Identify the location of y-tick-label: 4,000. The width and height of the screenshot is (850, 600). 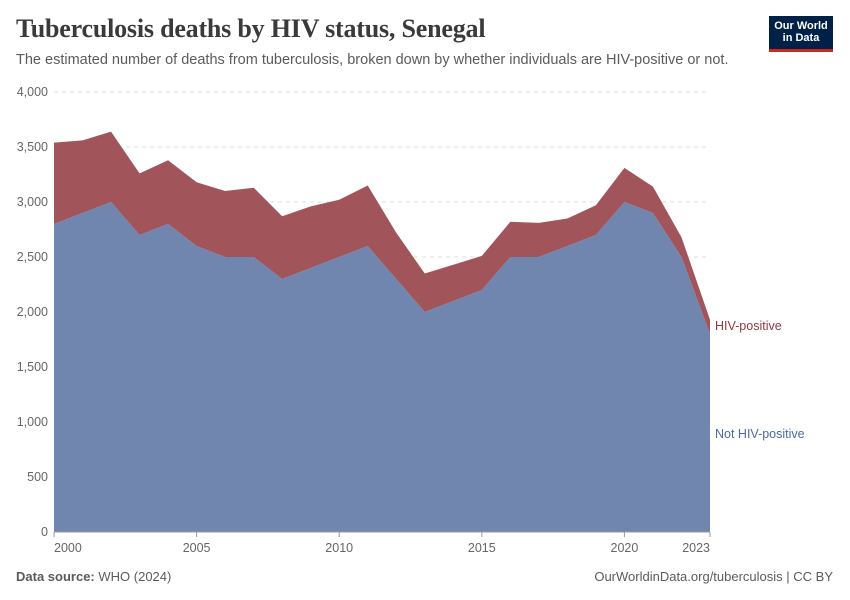
(32, 92).